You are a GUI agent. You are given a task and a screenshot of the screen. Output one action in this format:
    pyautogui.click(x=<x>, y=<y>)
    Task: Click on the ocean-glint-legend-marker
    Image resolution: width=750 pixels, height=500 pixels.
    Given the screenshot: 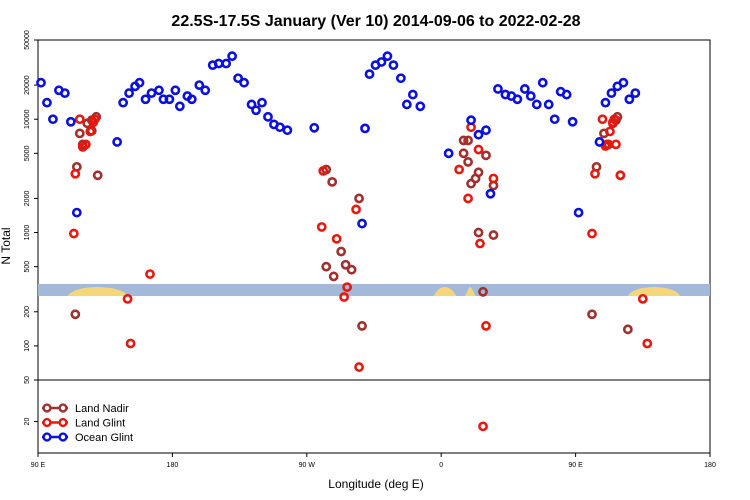 What is the action you would take?
    pyautogui.click(x=63, y=437)
    